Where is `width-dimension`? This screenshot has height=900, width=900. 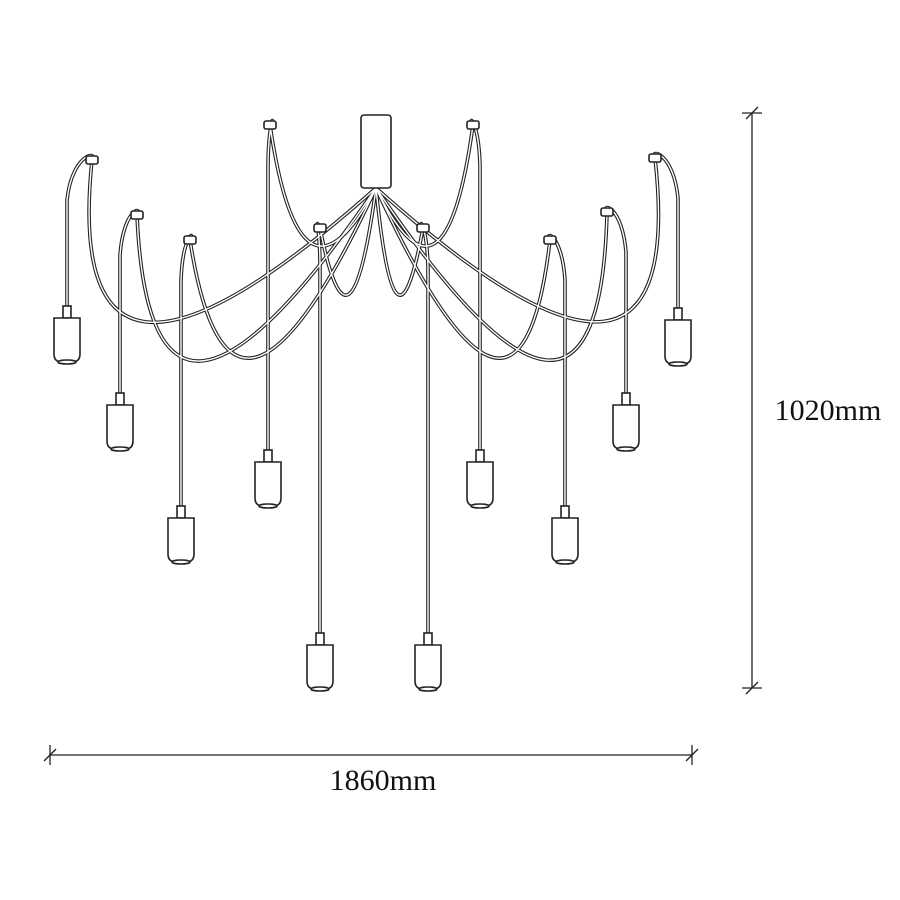 width-dimension is located at coordinates (371, 755).